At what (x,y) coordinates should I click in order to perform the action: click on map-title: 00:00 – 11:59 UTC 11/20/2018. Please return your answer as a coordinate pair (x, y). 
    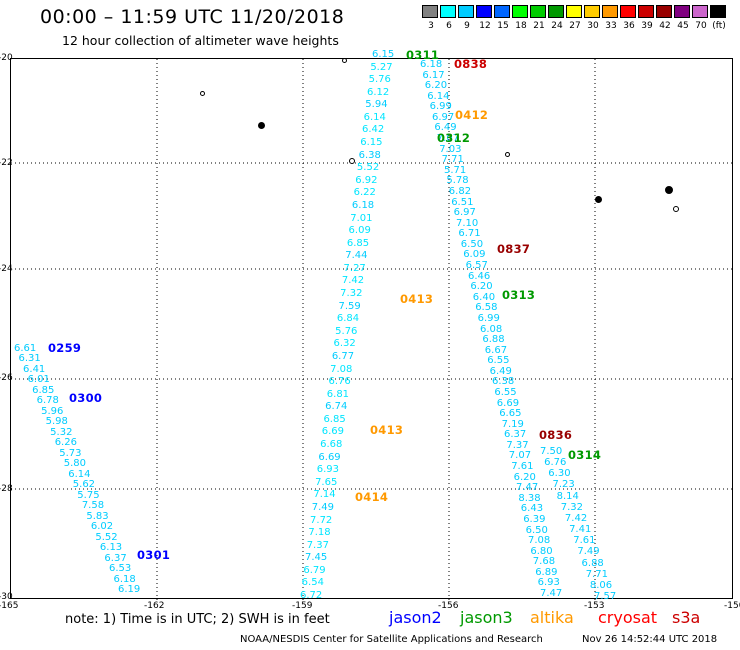
    Looking at the image, I should click on (192, 17).